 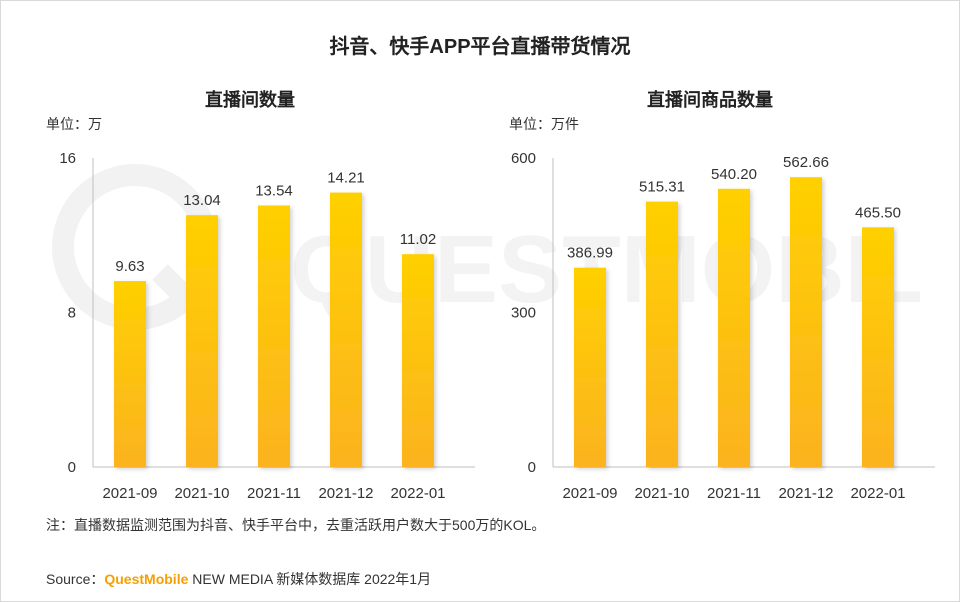 I want to click on left-chart-title: 直播间数量, so click(x=250, y=100).